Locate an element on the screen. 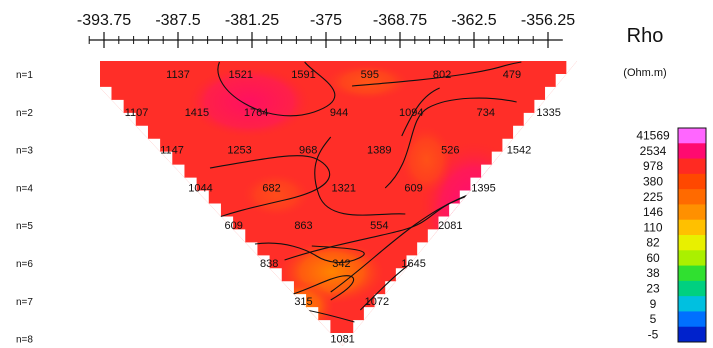 The width and height of the screenshot is (713, 348). legend-value-label: 60 is located at coordinates (653, 258).